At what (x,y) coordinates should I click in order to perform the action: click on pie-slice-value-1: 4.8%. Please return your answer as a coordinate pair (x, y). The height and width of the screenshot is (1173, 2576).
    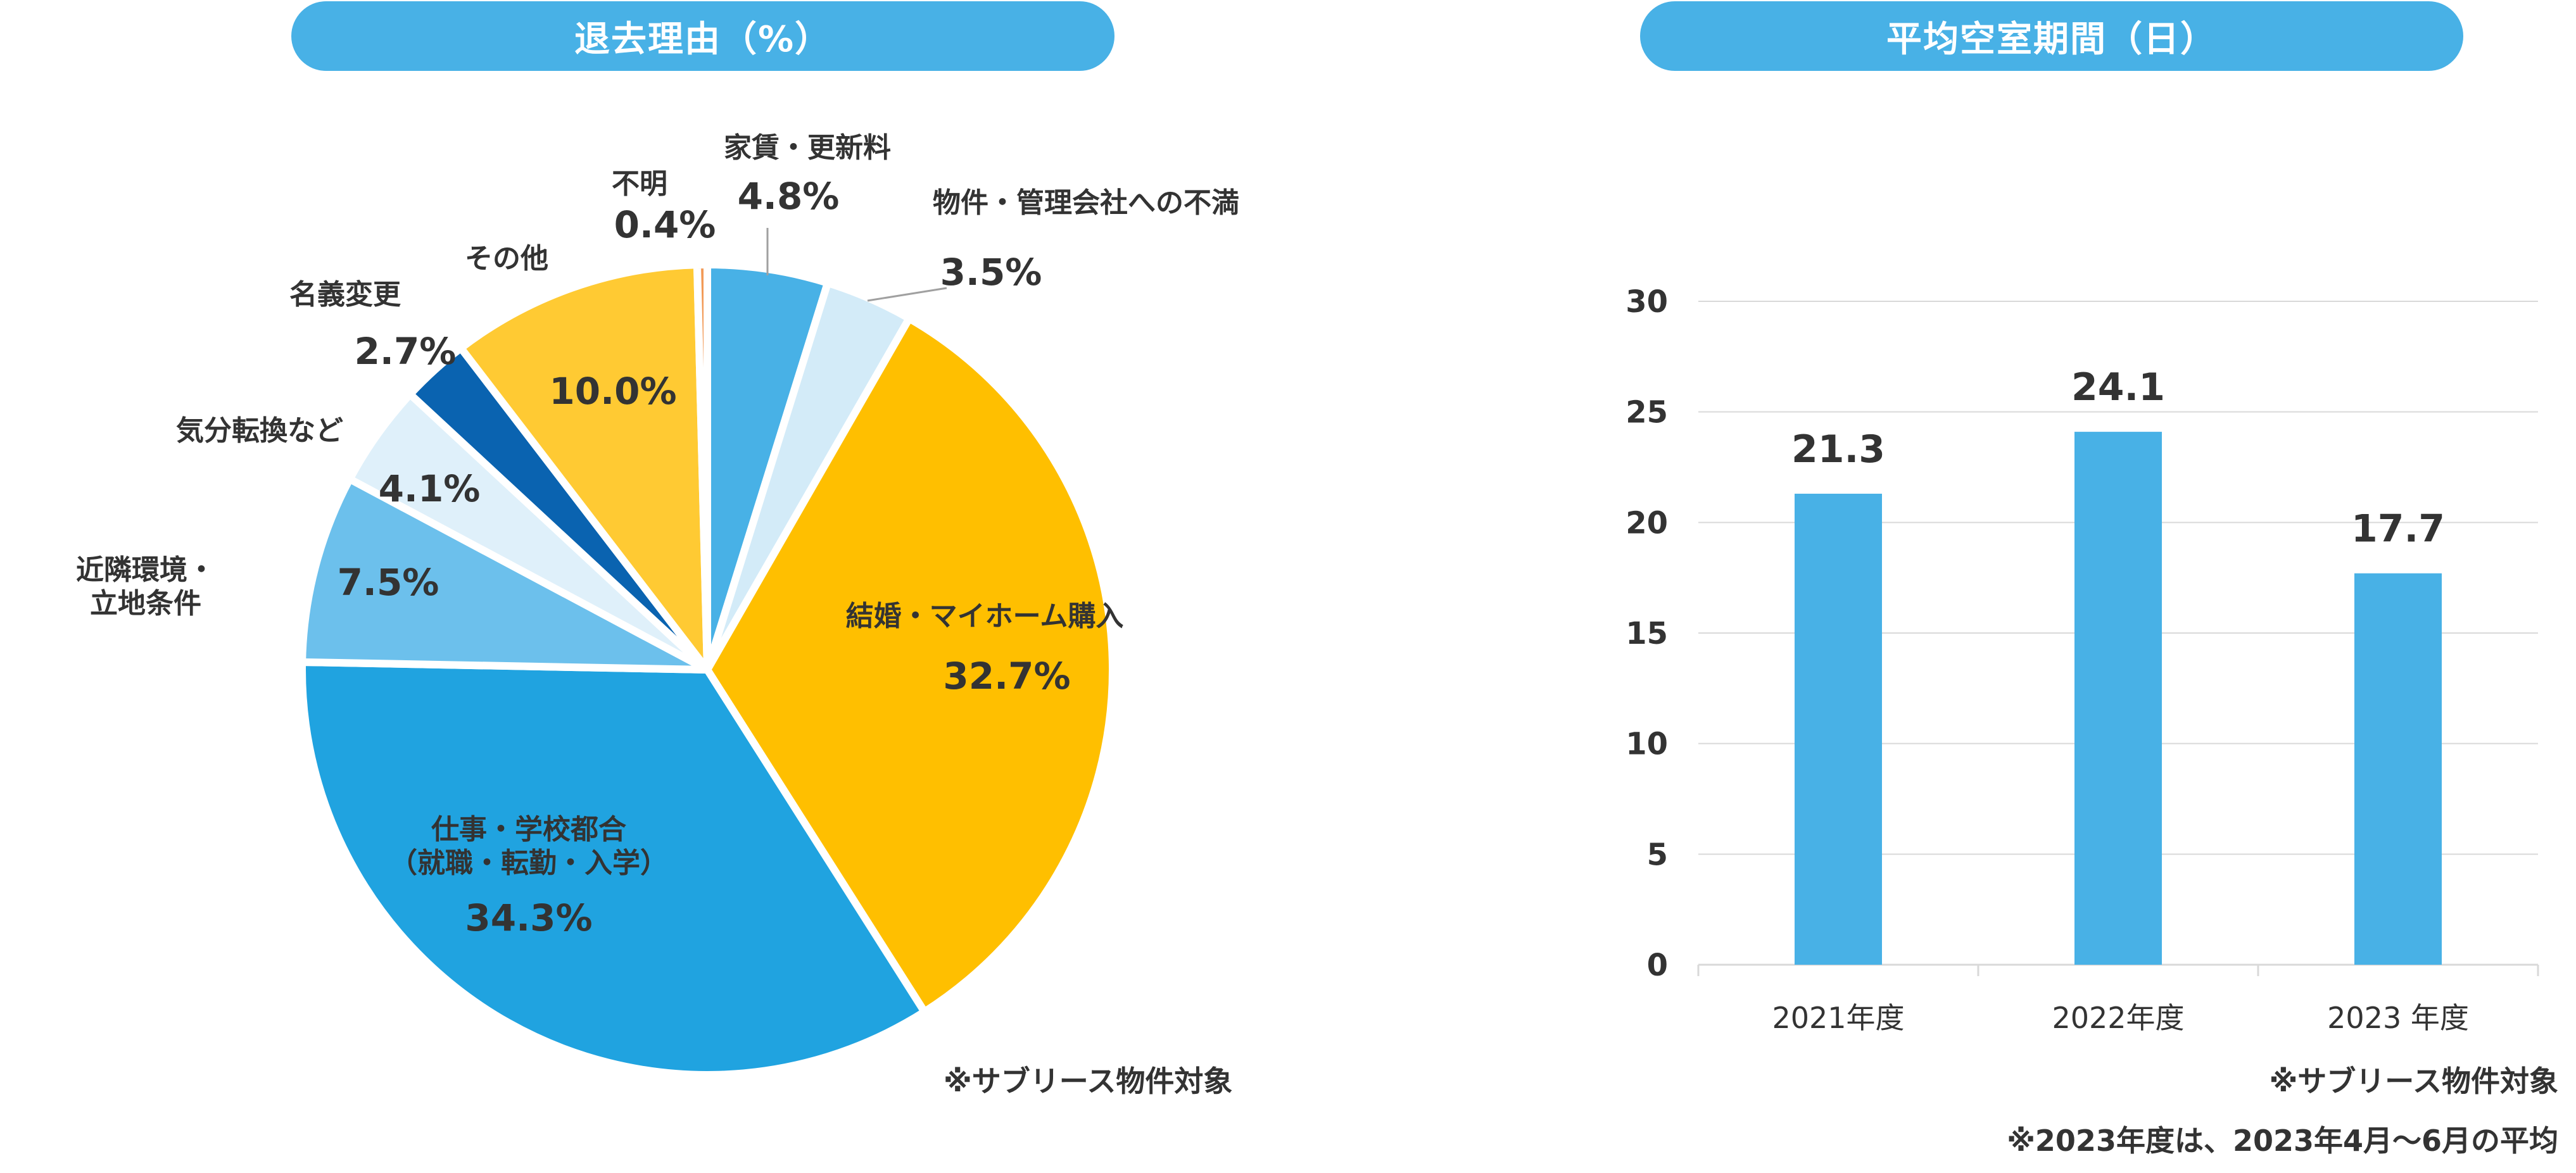
    Looking at the image, I should click on (789, 196).